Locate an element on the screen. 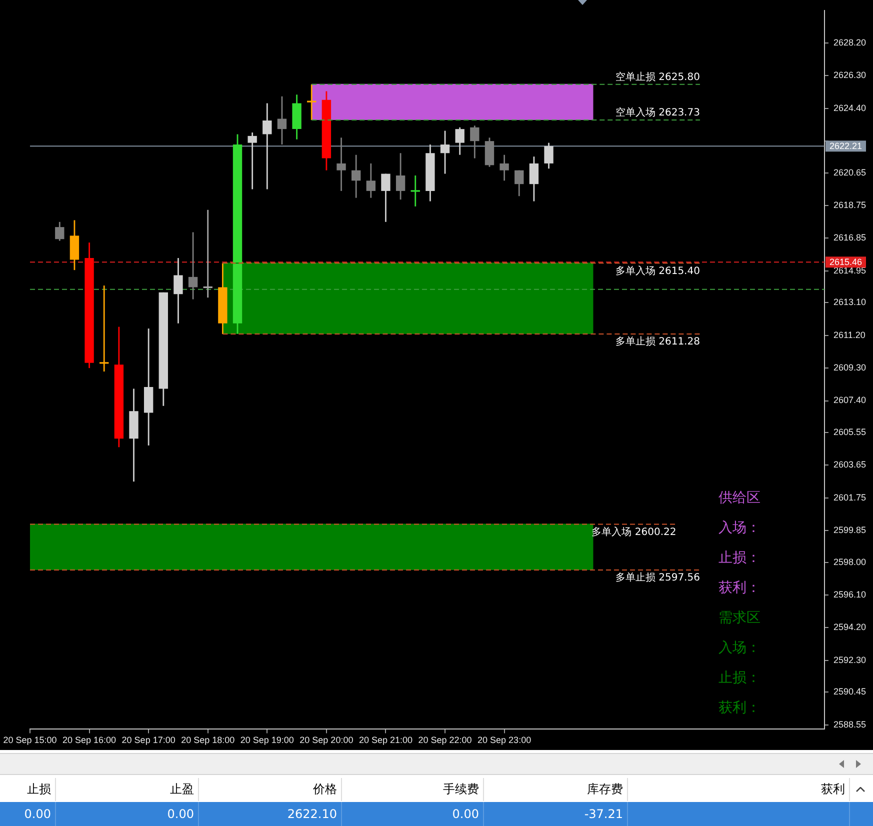 This screenshot has height=826, width=873. y-tick-label: 2611.20 is located at coordinates (849, 335).